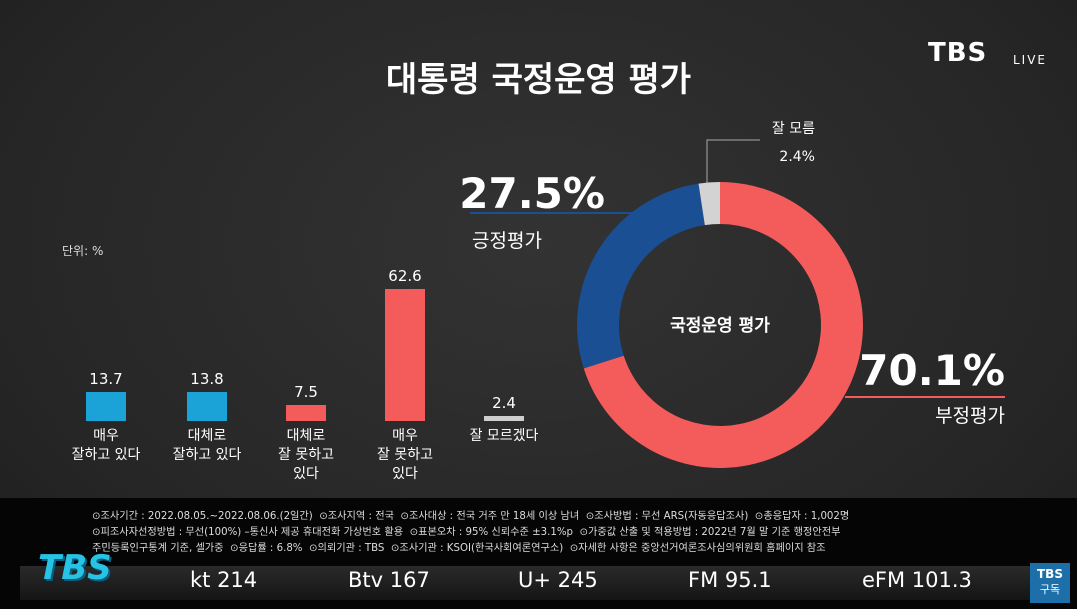  I want to click on subscribe-logo: TBS, so click(1050, 574).